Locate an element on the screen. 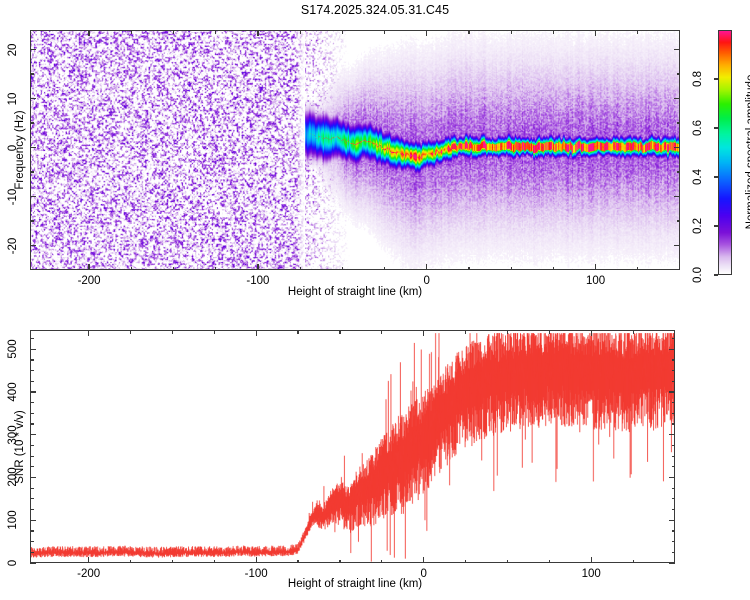  colorbar-tick-label: 0.8 is located at coordinates (698, 79).